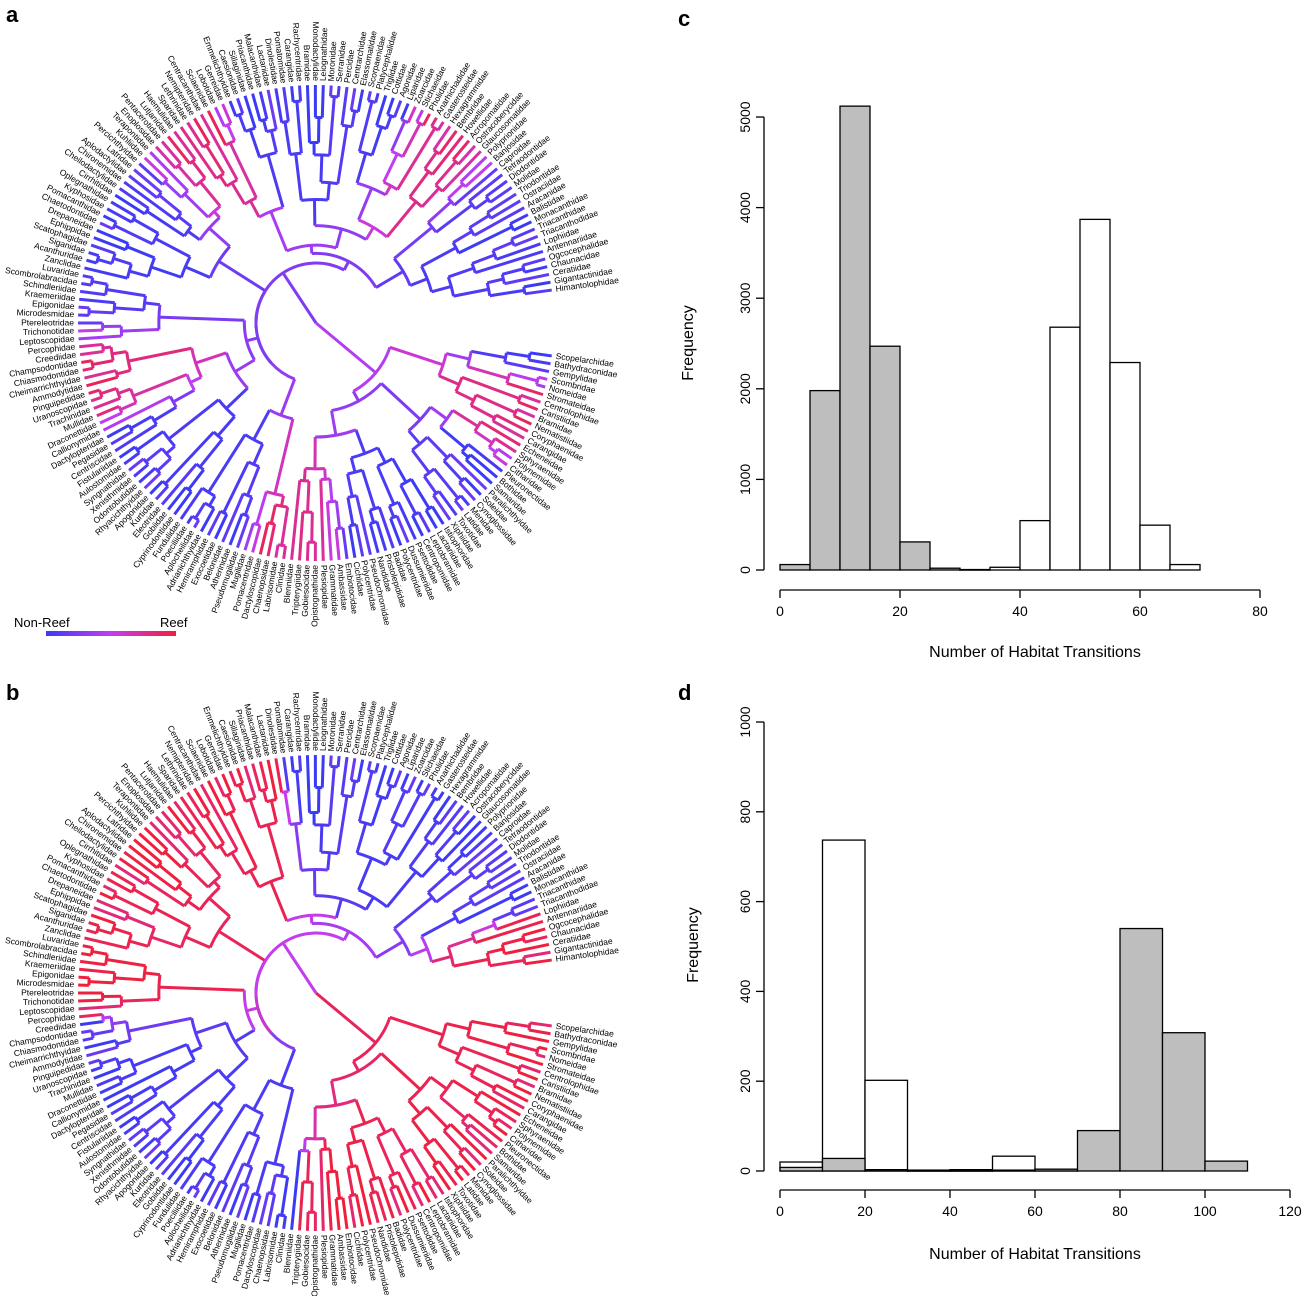 This screenshot has height=1296, width=1314. What do you see at coordinates (324, 1257) in the screenshot?
I see `taxon-label: Plesiopidae` at bounding box center [324, 1257].